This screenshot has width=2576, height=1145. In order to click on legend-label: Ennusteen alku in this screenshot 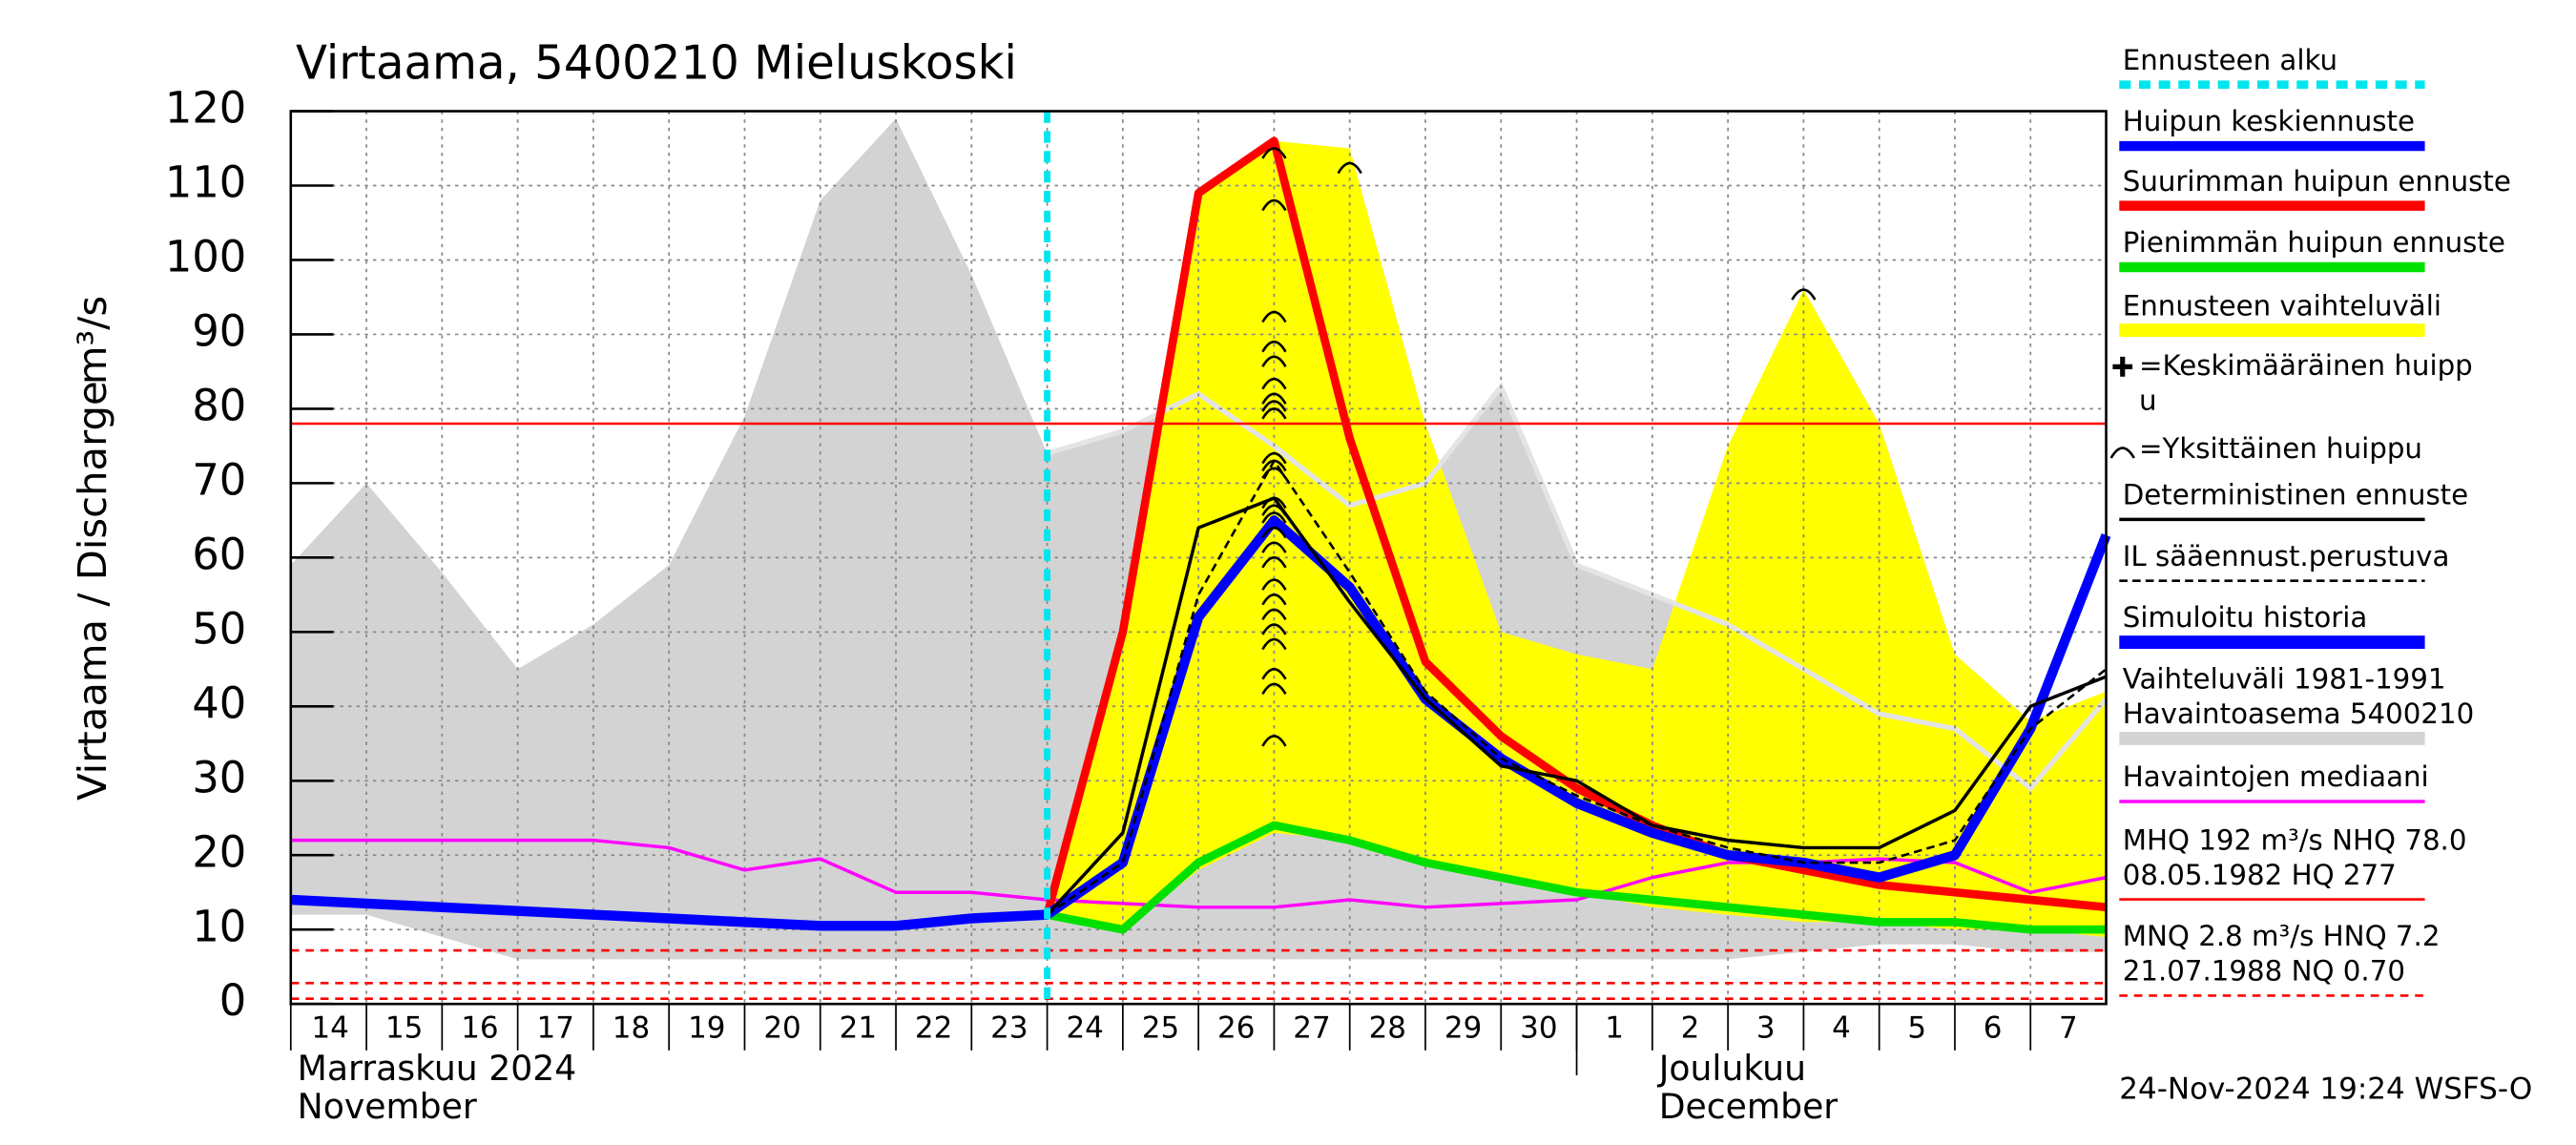, I will do `click(2230, 60)`.